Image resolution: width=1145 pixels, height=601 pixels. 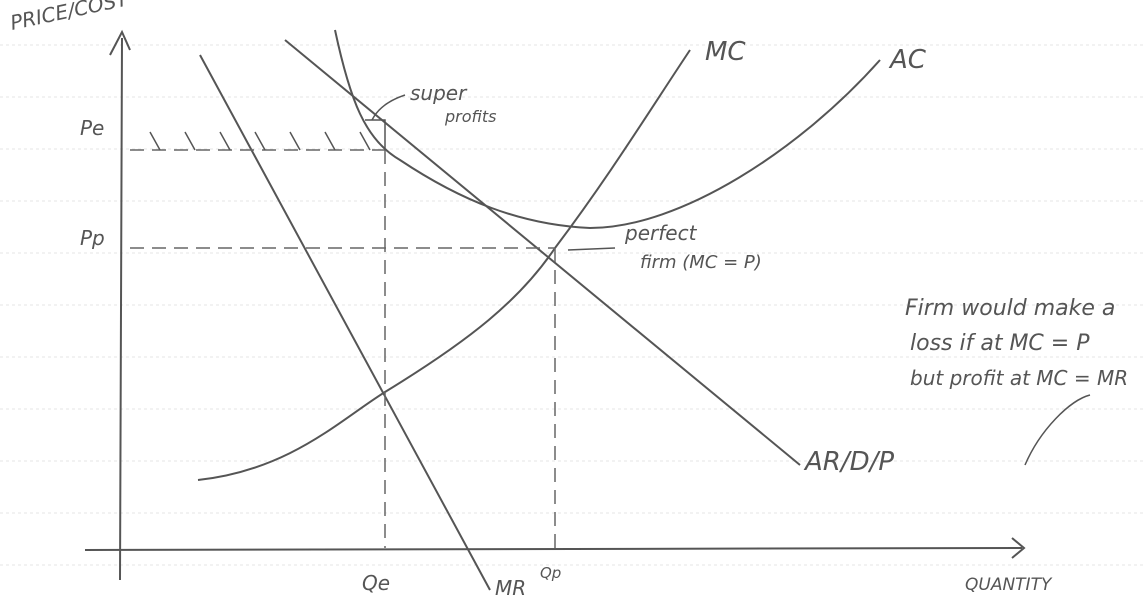 I want to click on mr-label: MR, so click(x=510, y=588).